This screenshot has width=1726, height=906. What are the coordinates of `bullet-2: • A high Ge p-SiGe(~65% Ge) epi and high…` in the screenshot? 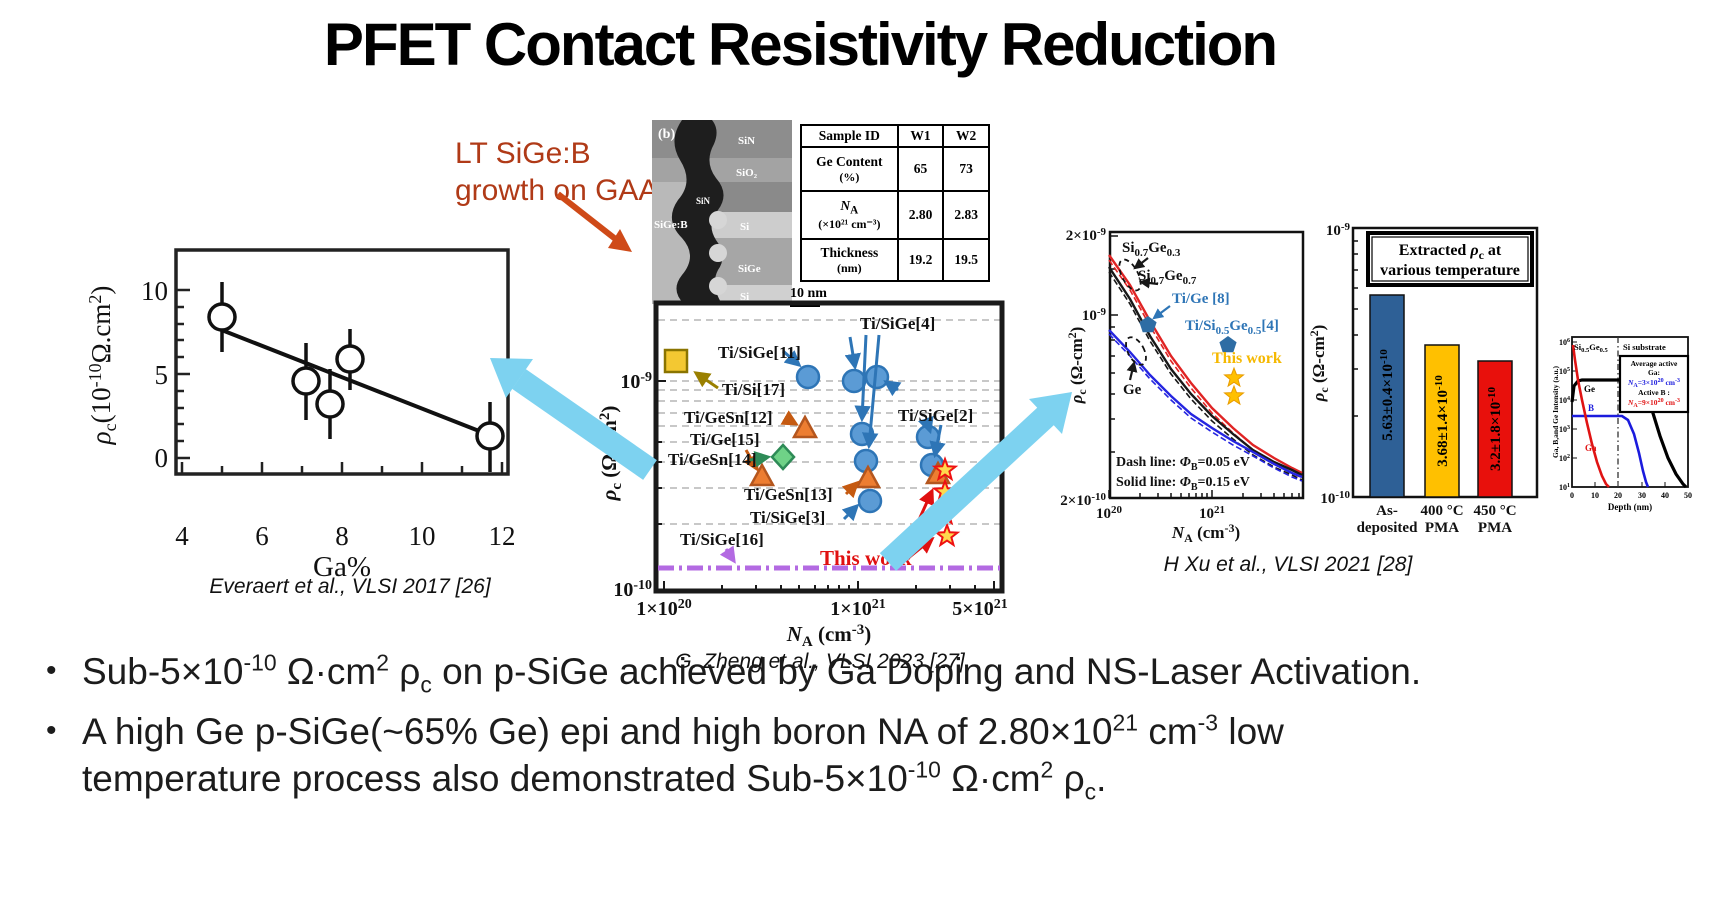 It's located at (846, 757).